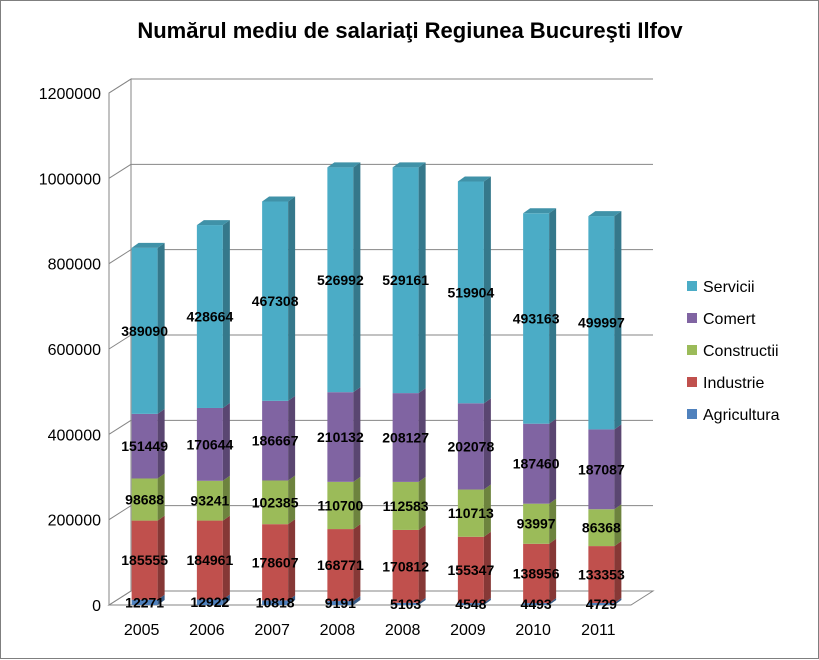  Describe the element at coordinates (741, 415) in the screenshot. I see `legend-label-agricultura: Agricultura` at that location.